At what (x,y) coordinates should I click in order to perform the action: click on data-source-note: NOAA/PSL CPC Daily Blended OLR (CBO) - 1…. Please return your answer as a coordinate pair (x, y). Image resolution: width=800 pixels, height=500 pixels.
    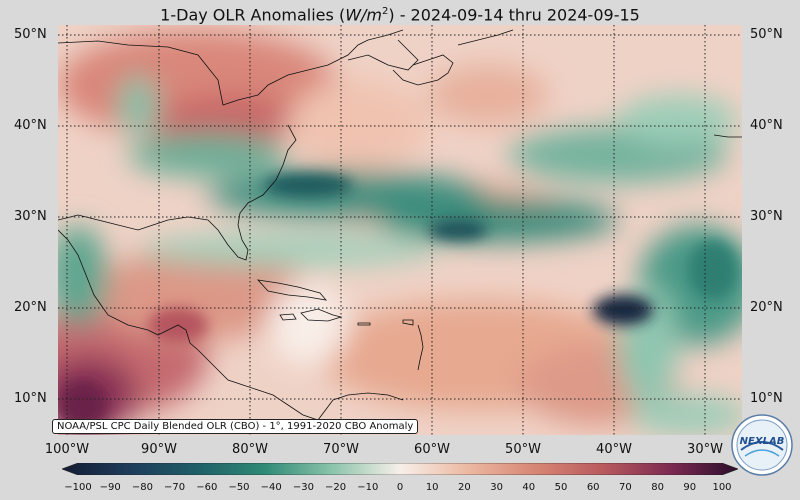
    Looking at the image, I should click on (235, 426).